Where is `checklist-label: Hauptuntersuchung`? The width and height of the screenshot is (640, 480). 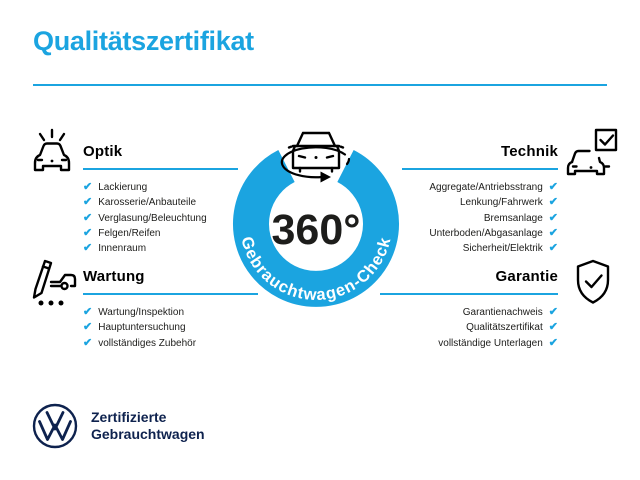 checklist-label: Hauptuntersuchung is located at coordinates (142, 328).